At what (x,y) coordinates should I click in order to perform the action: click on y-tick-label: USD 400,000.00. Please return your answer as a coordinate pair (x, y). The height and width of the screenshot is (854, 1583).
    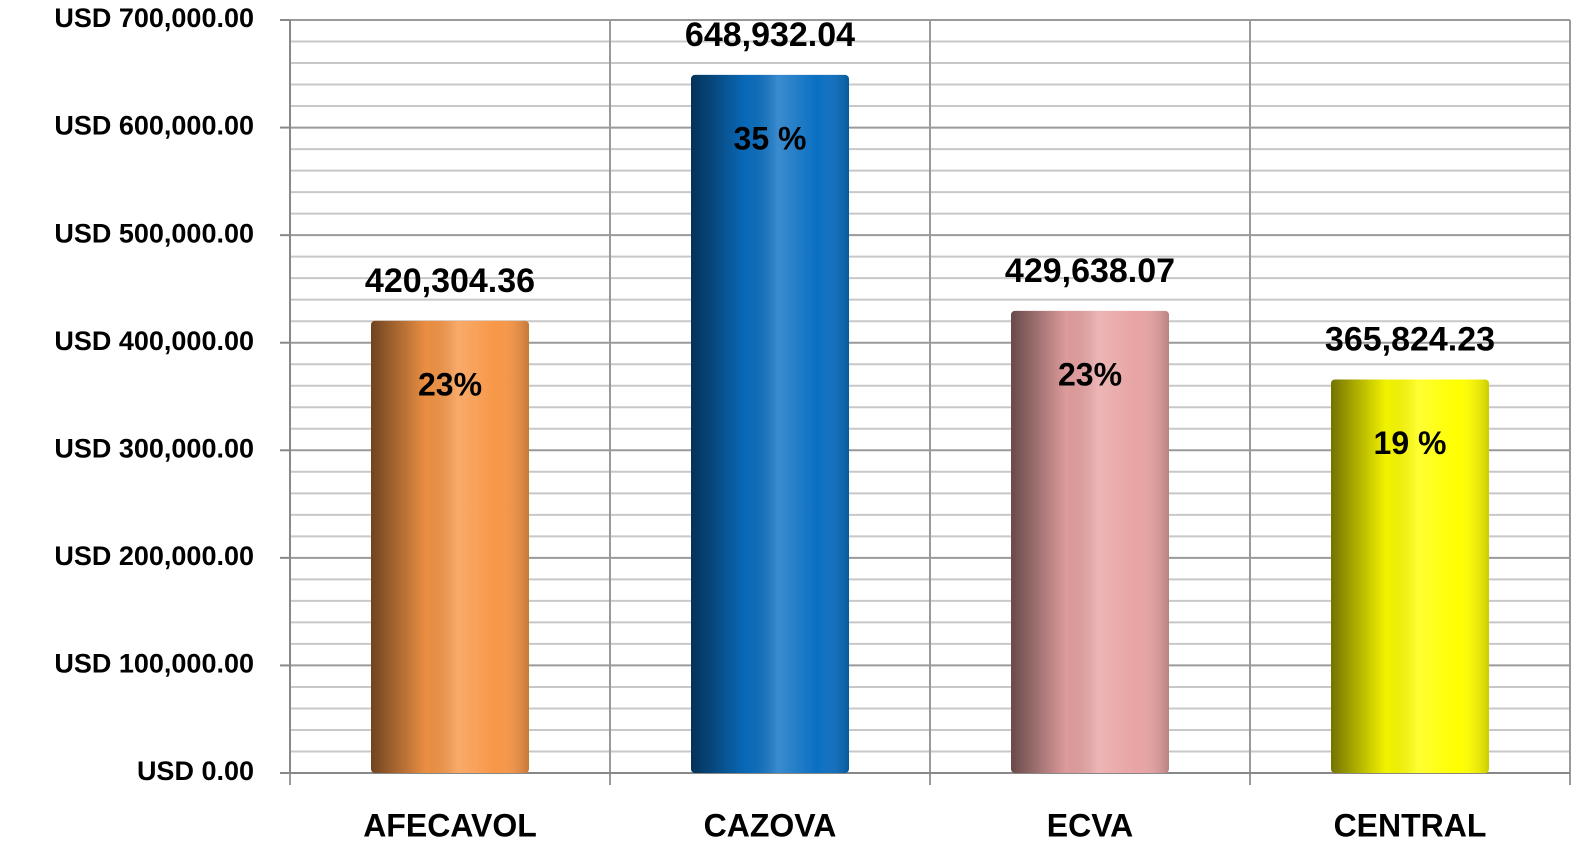
    Looking at the image, I should click on (154, 341).